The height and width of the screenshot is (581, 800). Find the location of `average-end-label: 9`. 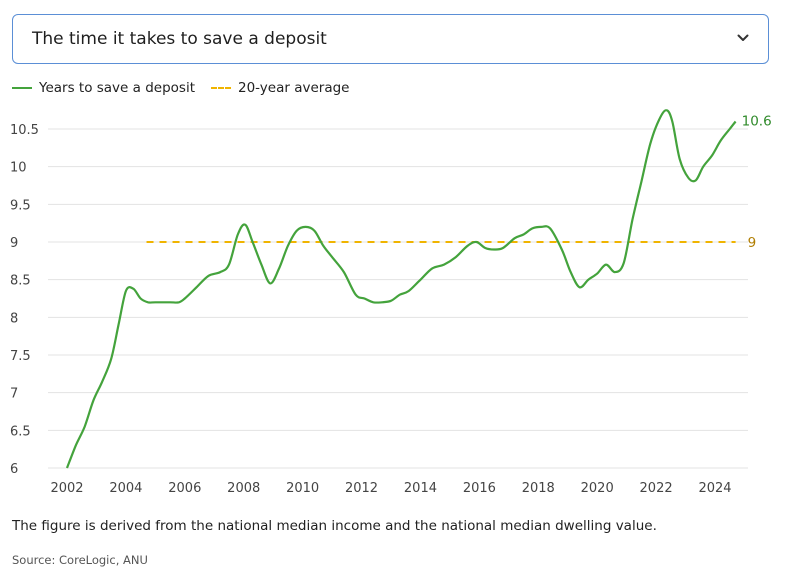

average-end-label: 9 is located at coordinates (752, 243).